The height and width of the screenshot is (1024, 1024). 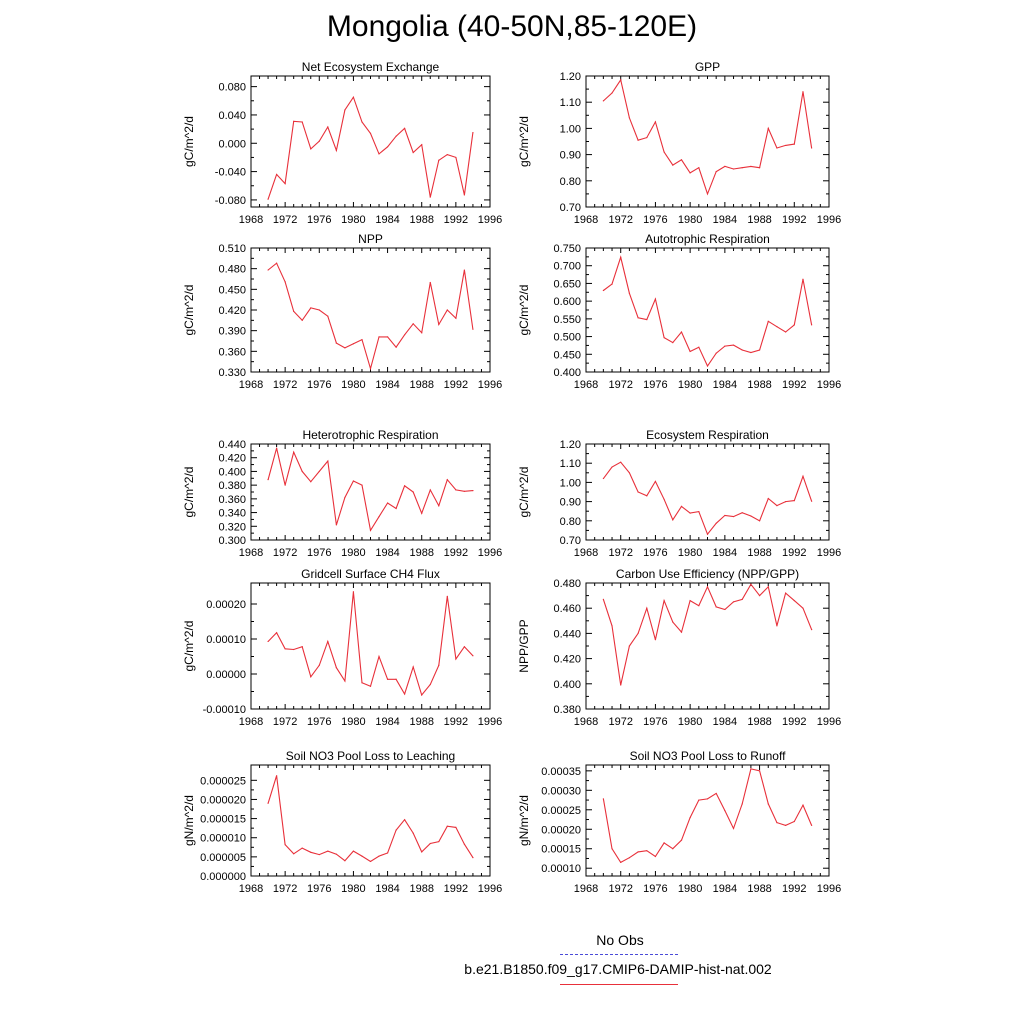 I want to click on y-tick-label: 0.330, so click(x=232, y=373).